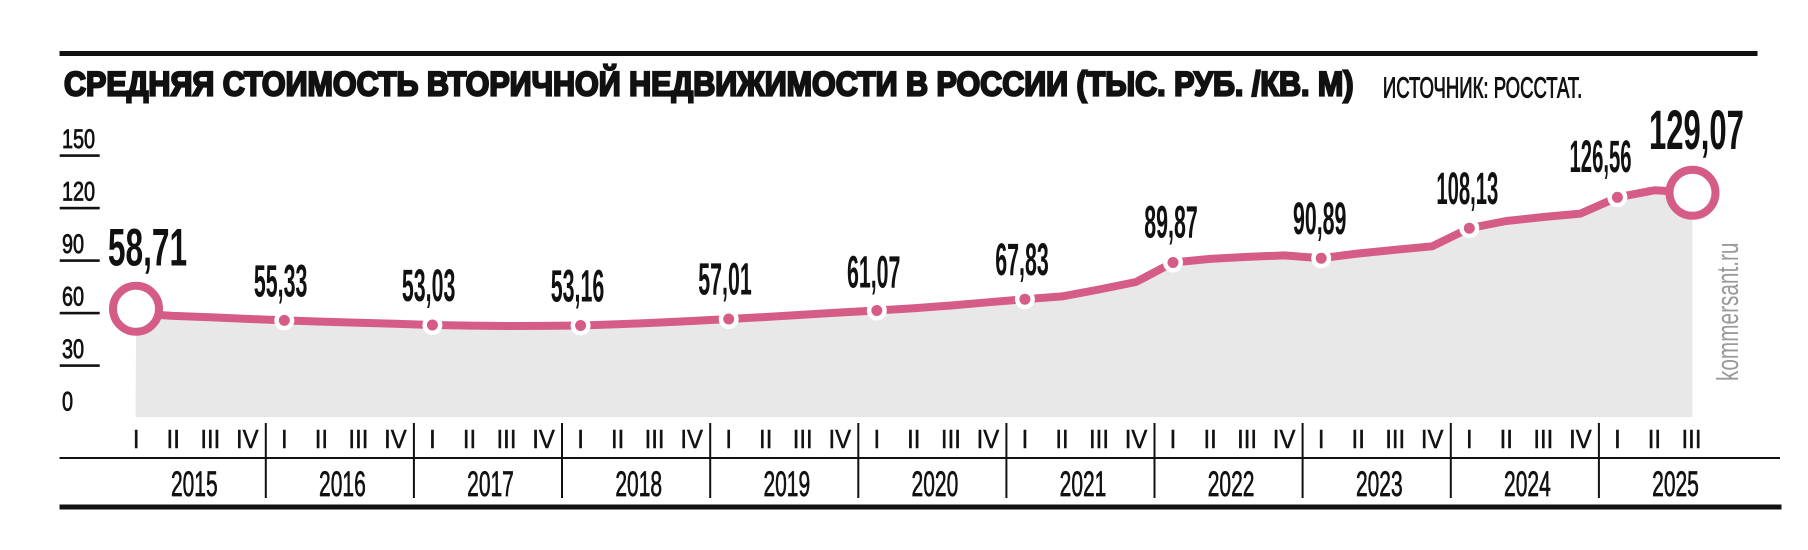 This screenshot has height=550, width=1808. Describe the element at coordinates (1319, 219) in the screenshot. I see `svg-text: 90,89` at that location.